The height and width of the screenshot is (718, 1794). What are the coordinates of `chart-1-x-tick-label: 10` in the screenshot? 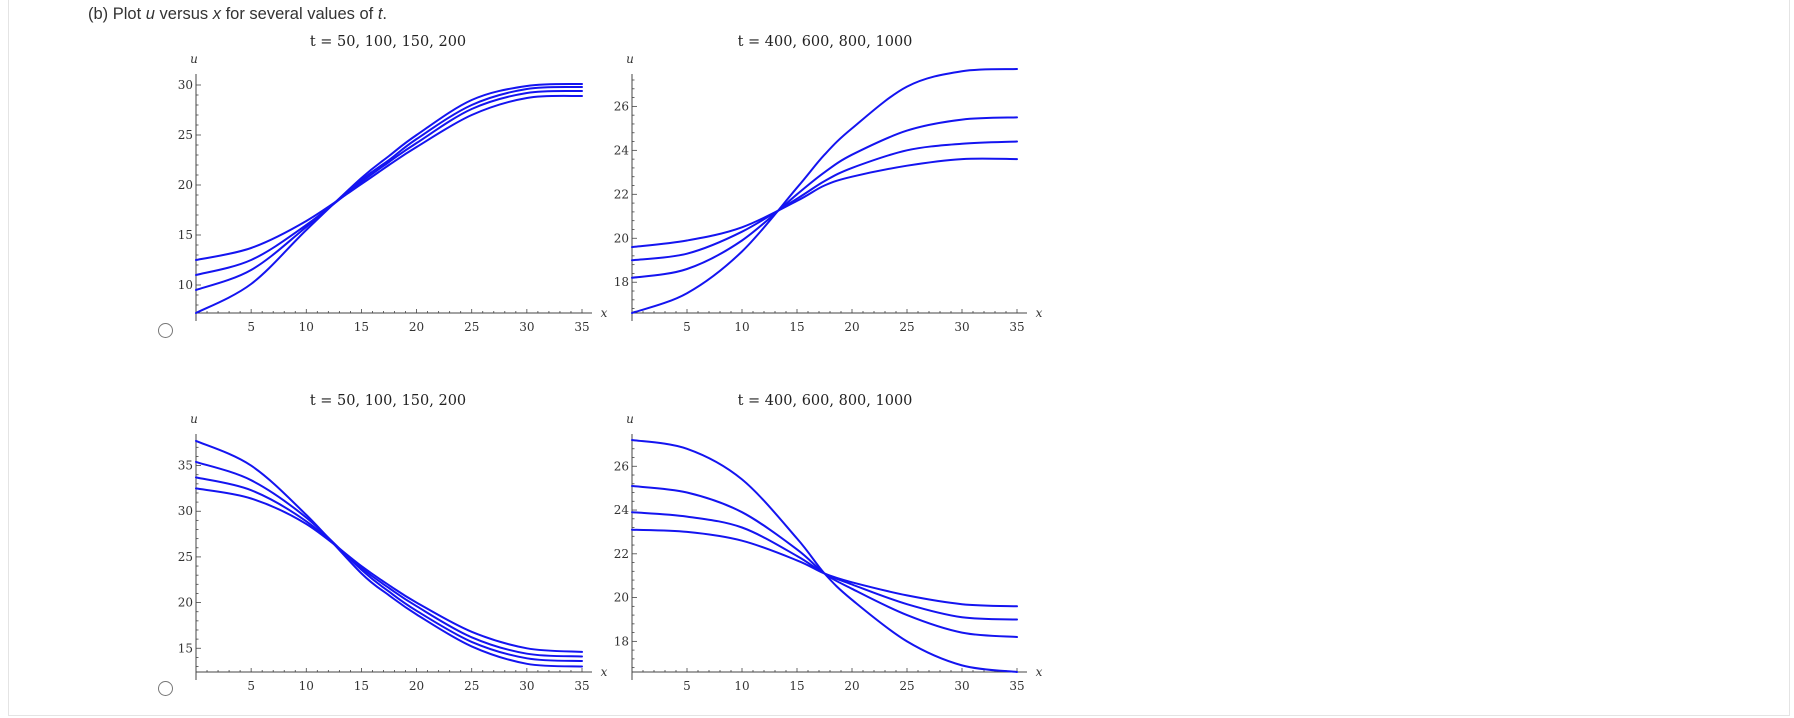 It's located at (306, 327).